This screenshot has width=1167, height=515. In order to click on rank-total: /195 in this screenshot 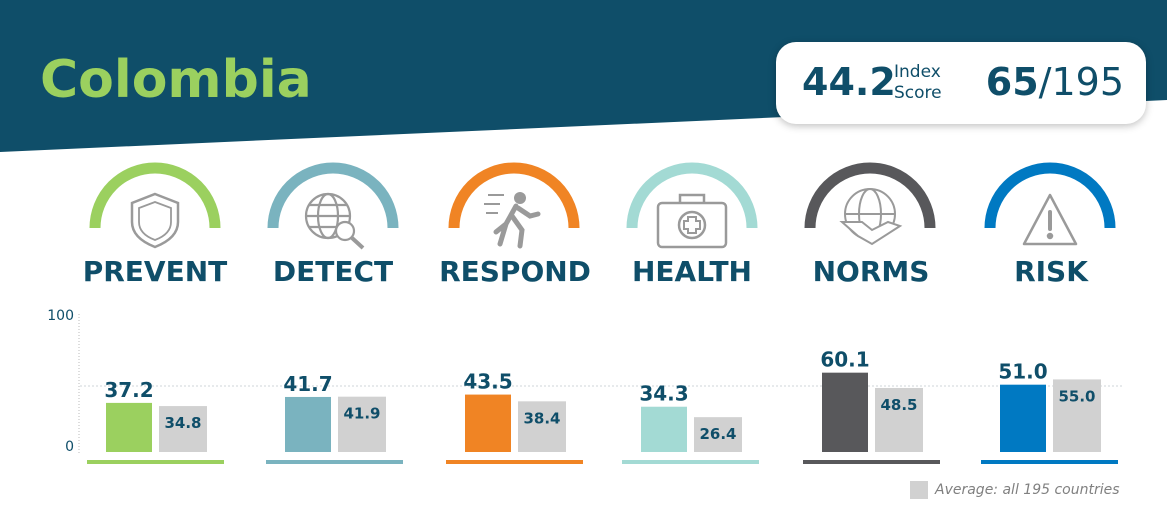, I will do `click(1081, 82)`.